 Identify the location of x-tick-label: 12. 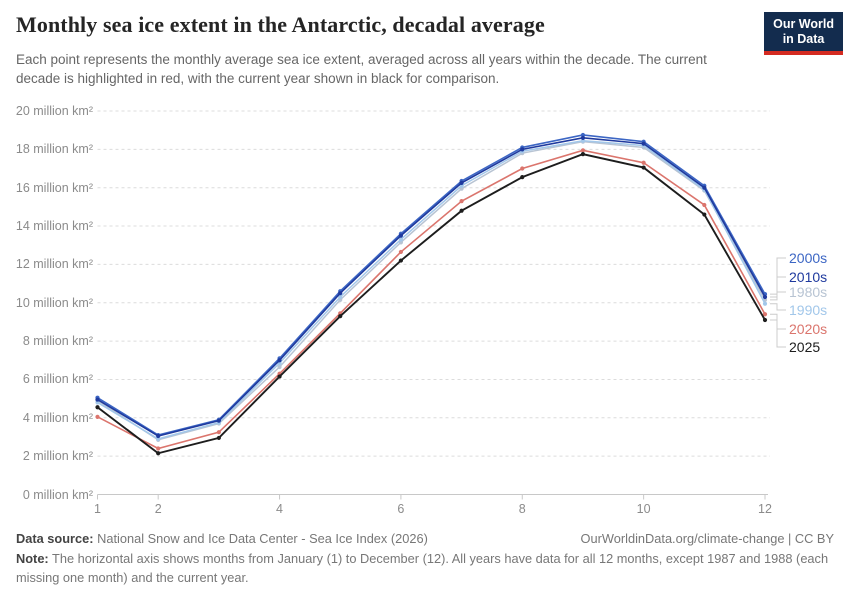
(765, 508).